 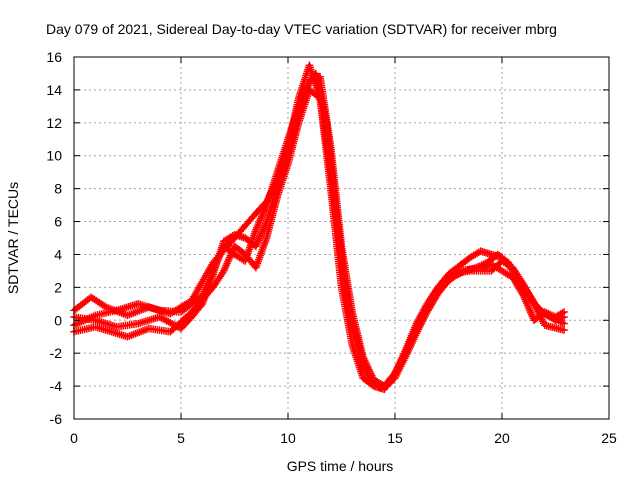 What do you see at coordinates (58, 254) in the screenshot?
I see `y-tick-label: 4` at bounding box center [58, 254].